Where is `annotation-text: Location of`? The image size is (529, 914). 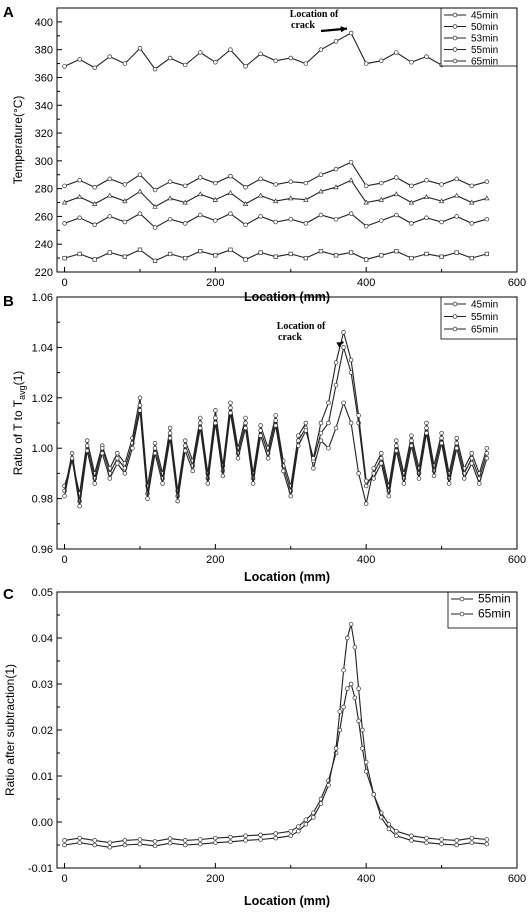 annotation-text: Location of is located at coordinates (301, 326).